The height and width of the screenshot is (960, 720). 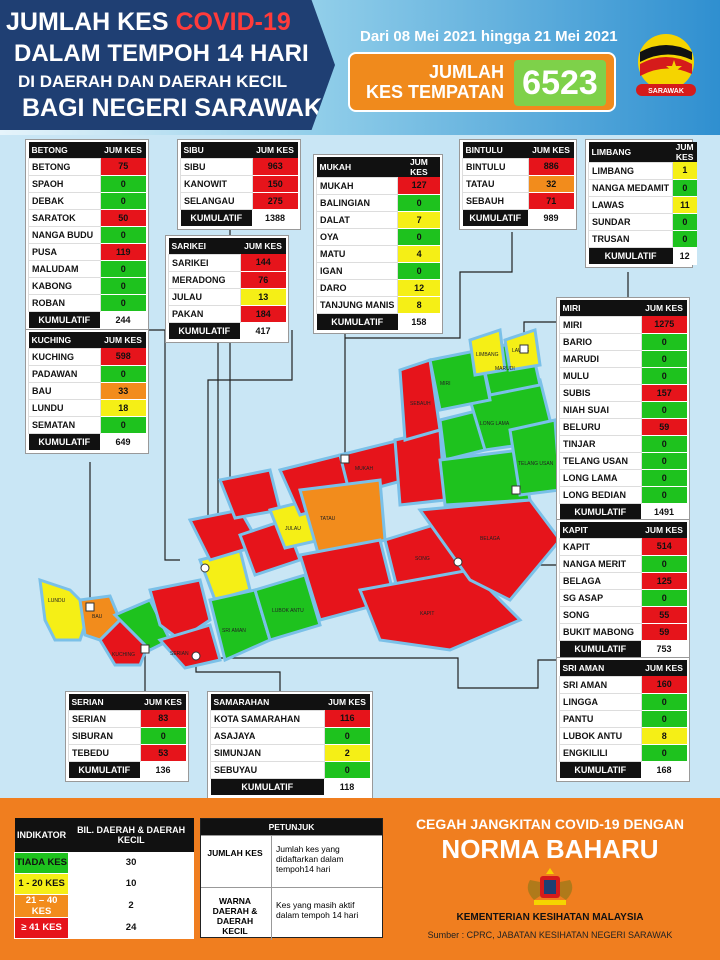 What do you see at coordinates (623, 752) in the screenshot?
I see `table-row: ENGKILILI 0` at bounding box center [623, 752].